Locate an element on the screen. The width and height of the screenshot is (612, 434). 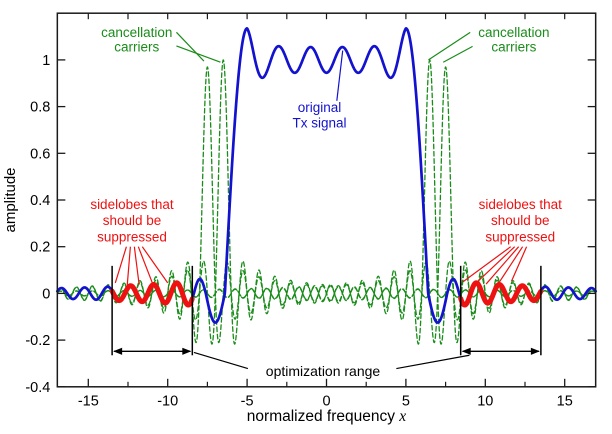
sidelobes-right-curve is located at coordinates (501, 294).